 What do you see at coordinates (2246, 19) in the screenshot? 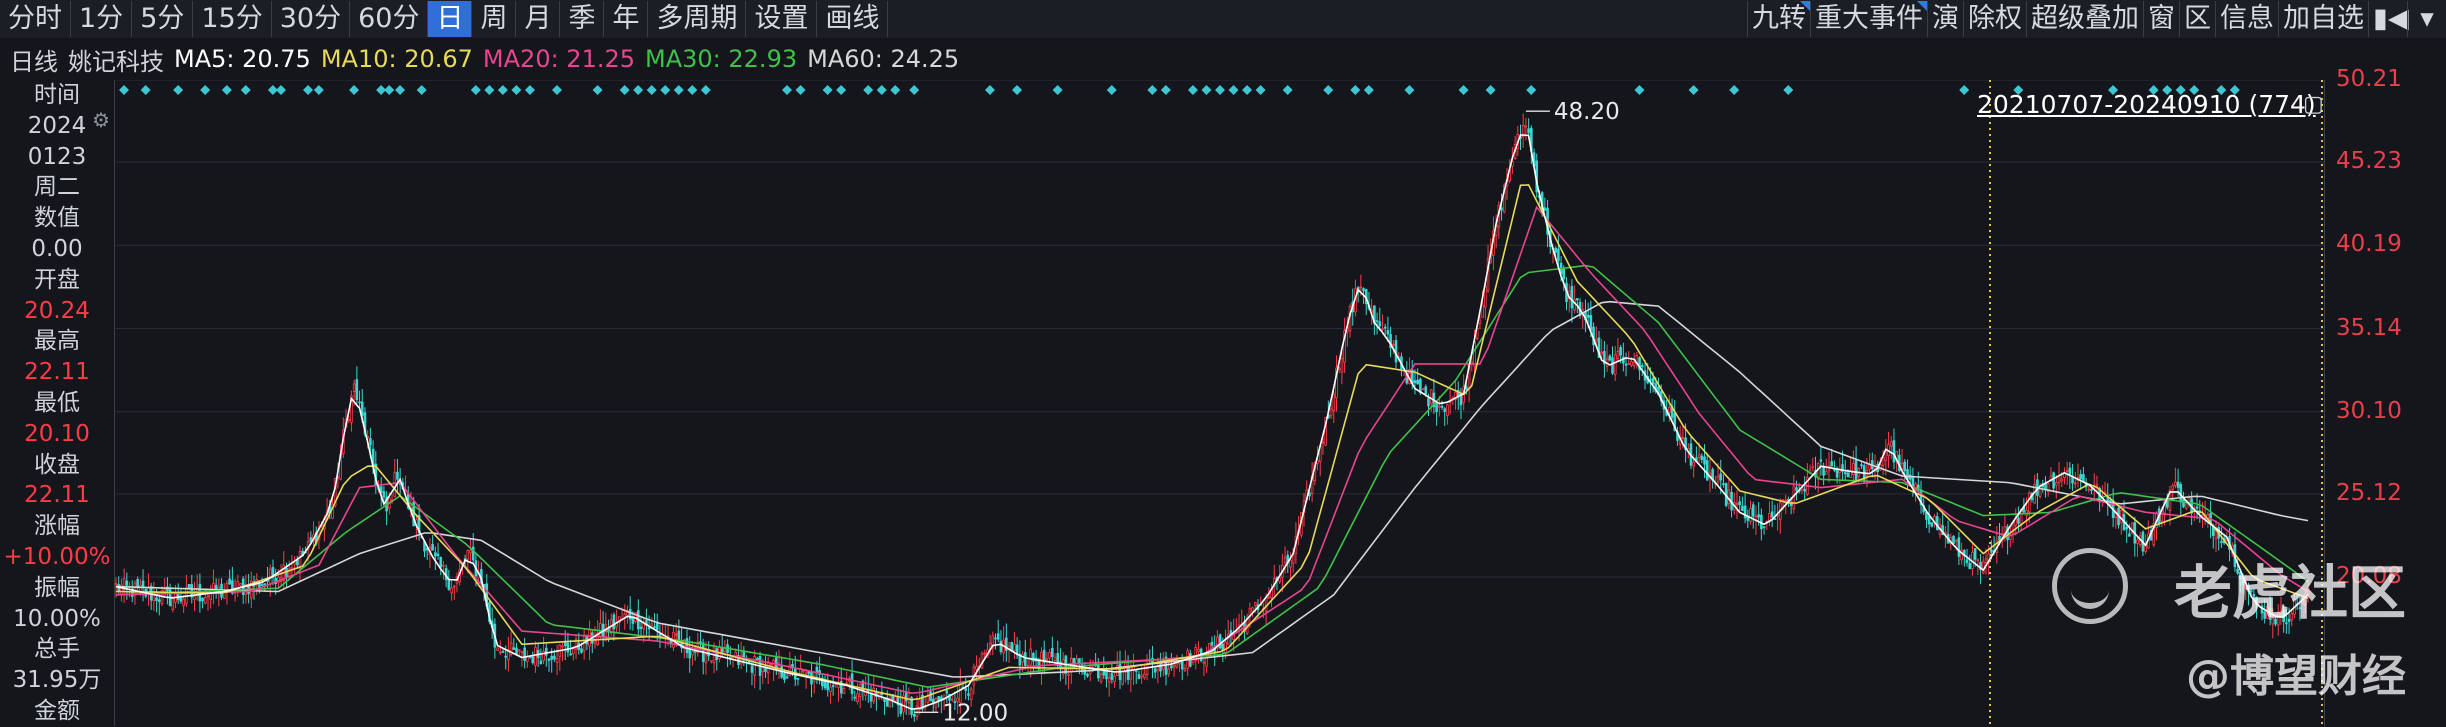
I see `tool-7: 信息` at bounding box center [2246, 19].